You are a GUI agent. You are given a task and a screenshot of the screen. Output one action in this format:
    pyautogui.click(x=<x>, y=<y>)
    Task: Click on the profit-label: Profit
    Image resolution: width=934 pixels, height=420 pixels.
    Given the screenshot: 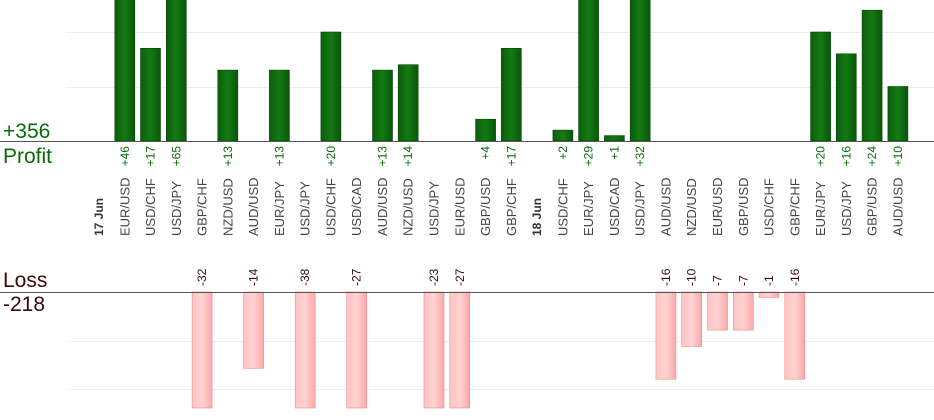 What is the action you would take?
    pyautogui.click(x=28, y=156)
    